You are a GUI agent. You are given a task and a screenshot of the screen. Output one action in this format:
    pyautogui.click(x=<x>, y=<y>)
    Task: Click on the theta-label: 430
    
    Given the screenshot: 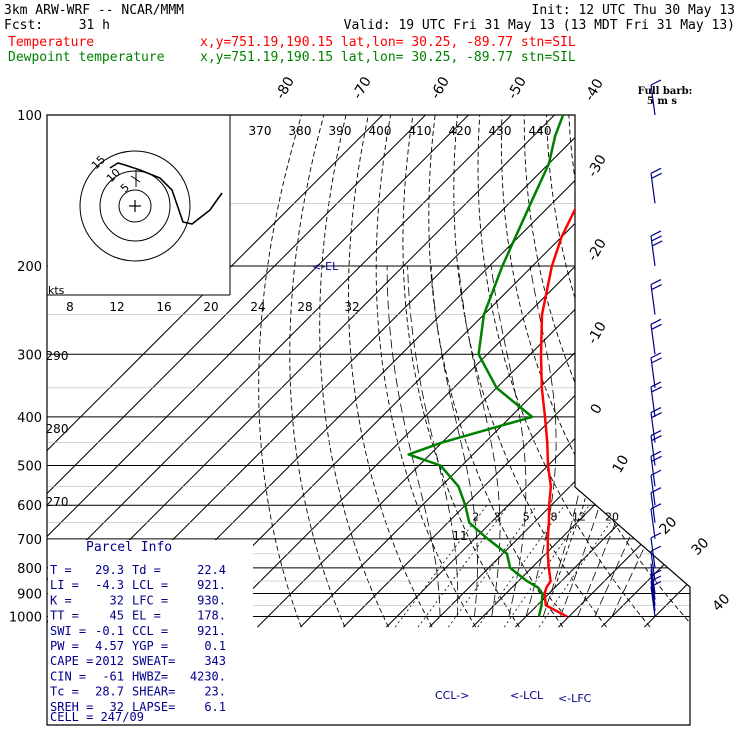 What is the action you would take?
    pyautogui.click(x=500, y=131)
    